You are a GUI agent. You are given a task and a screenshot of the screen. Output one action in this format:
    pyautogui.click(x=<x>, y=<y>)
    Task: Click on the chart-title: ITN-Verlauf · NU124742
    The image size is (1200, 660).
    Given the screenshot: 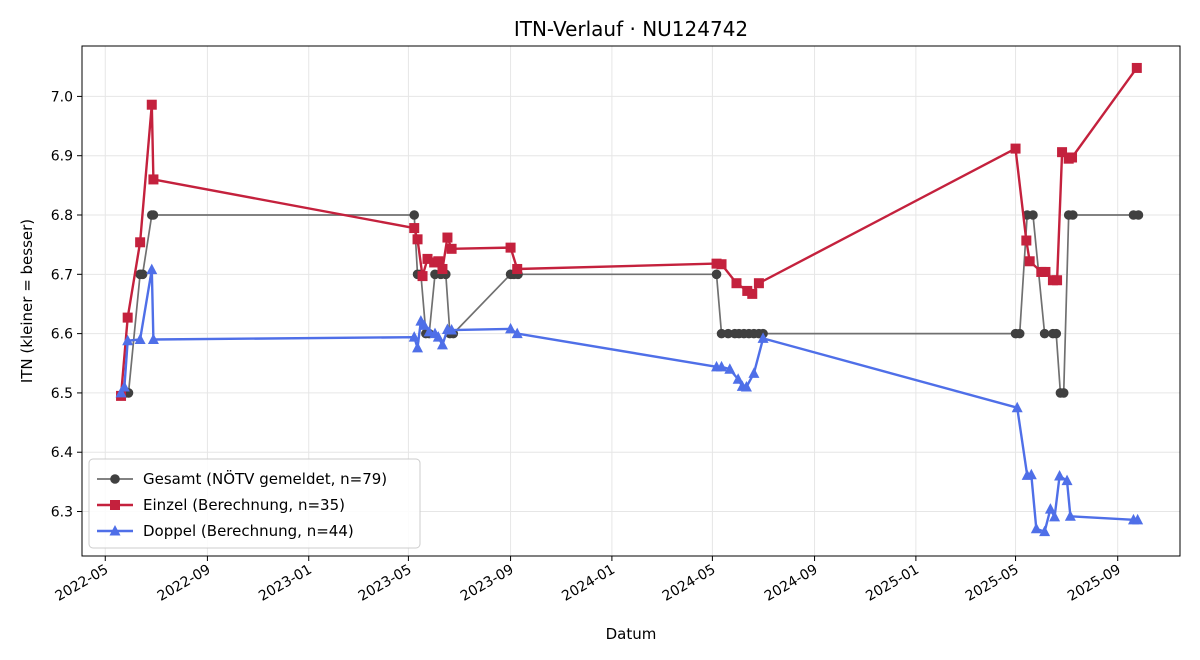 What is the action you would take?
    pyautogui.click(x=631, y=29)
    